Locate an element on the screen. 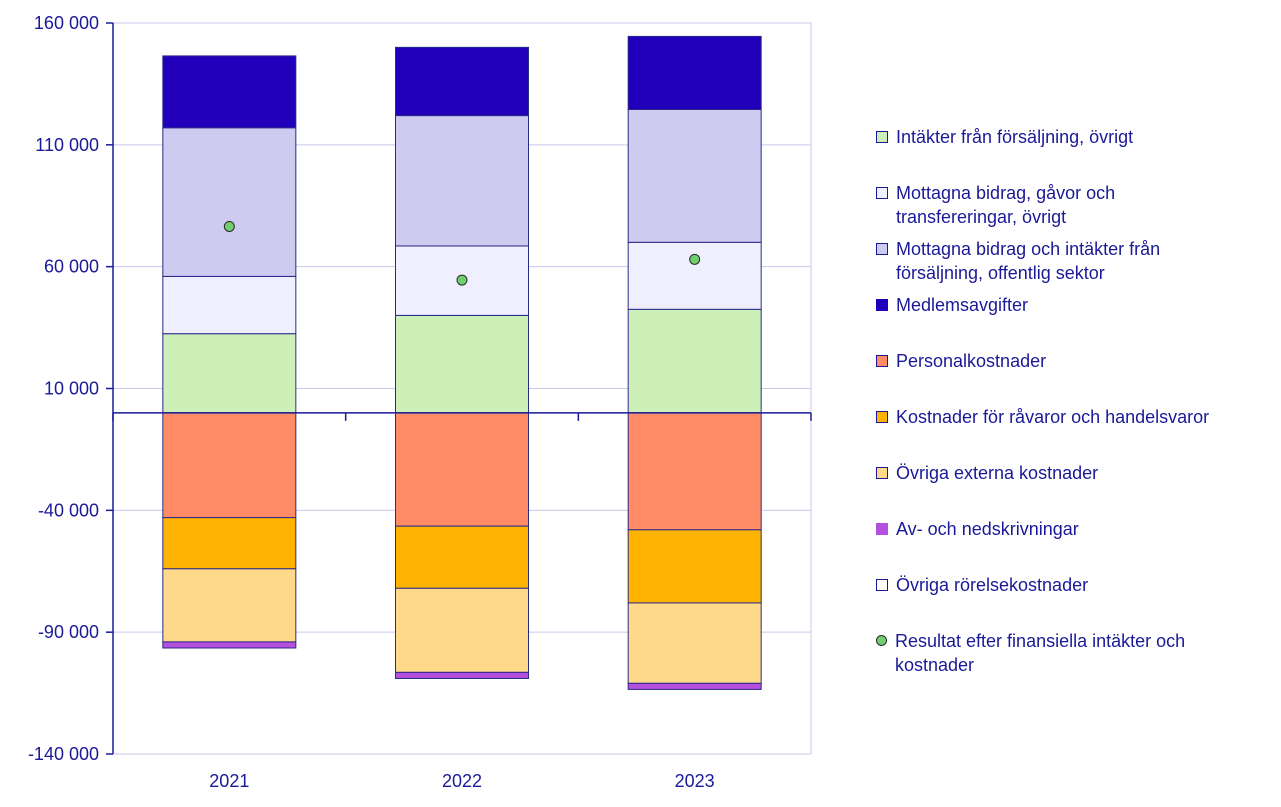 The image size is (1281, 807). legend-item: Personalkostnader is located at coordinates (961, 361).